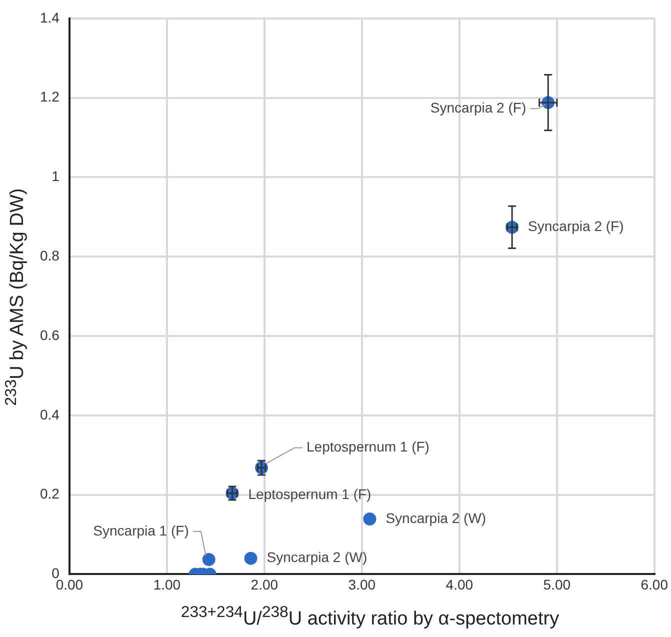  What do you see at coordinates (50, 494) in the screenshot?
I see `y-tick-label: 0.2` at bounding box center [50, 494].